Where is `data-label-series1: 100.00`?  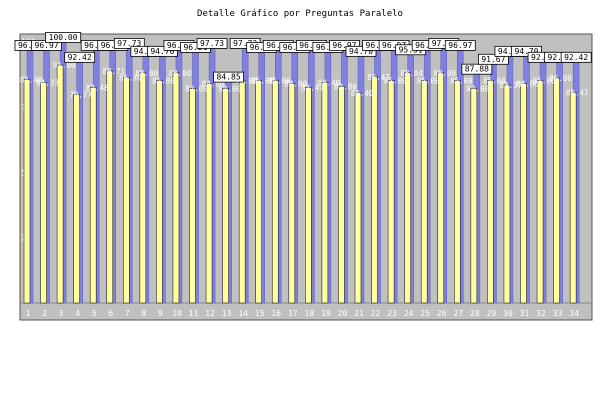 data-label-series1: 100.00 is located at coordinates (63, 37).